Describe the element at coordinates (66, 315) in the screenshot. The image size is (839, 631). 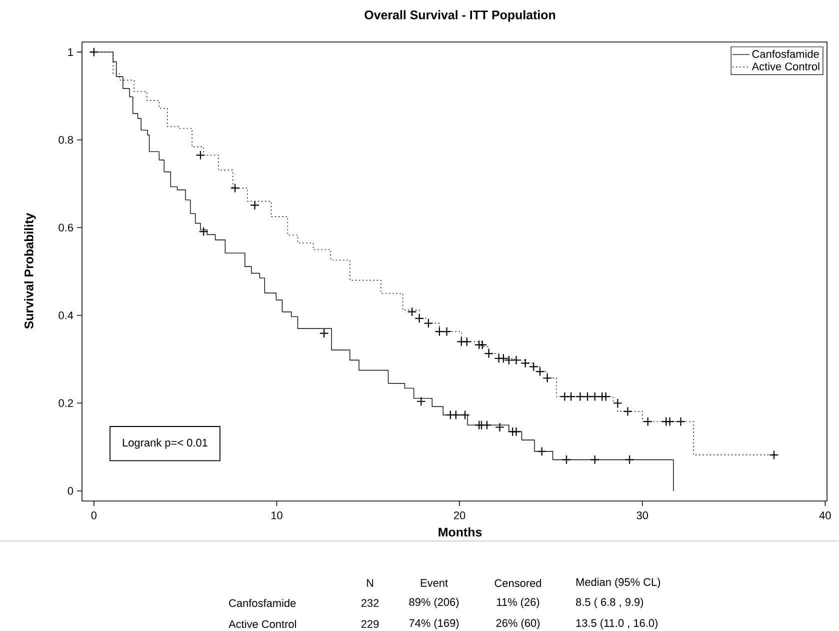
I see `y-tick-label: 0.4` at that location.